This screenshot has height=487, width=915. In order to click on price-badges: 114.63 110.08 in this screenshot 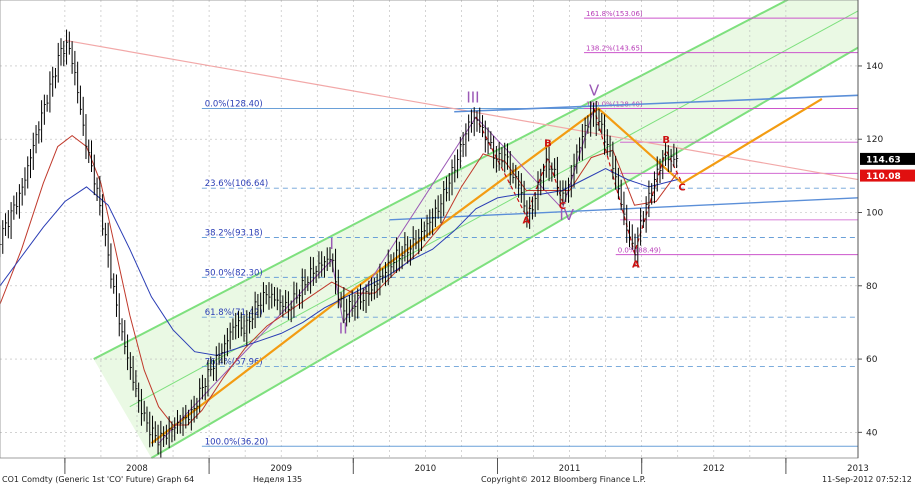, I will do `click(887, 167)`.